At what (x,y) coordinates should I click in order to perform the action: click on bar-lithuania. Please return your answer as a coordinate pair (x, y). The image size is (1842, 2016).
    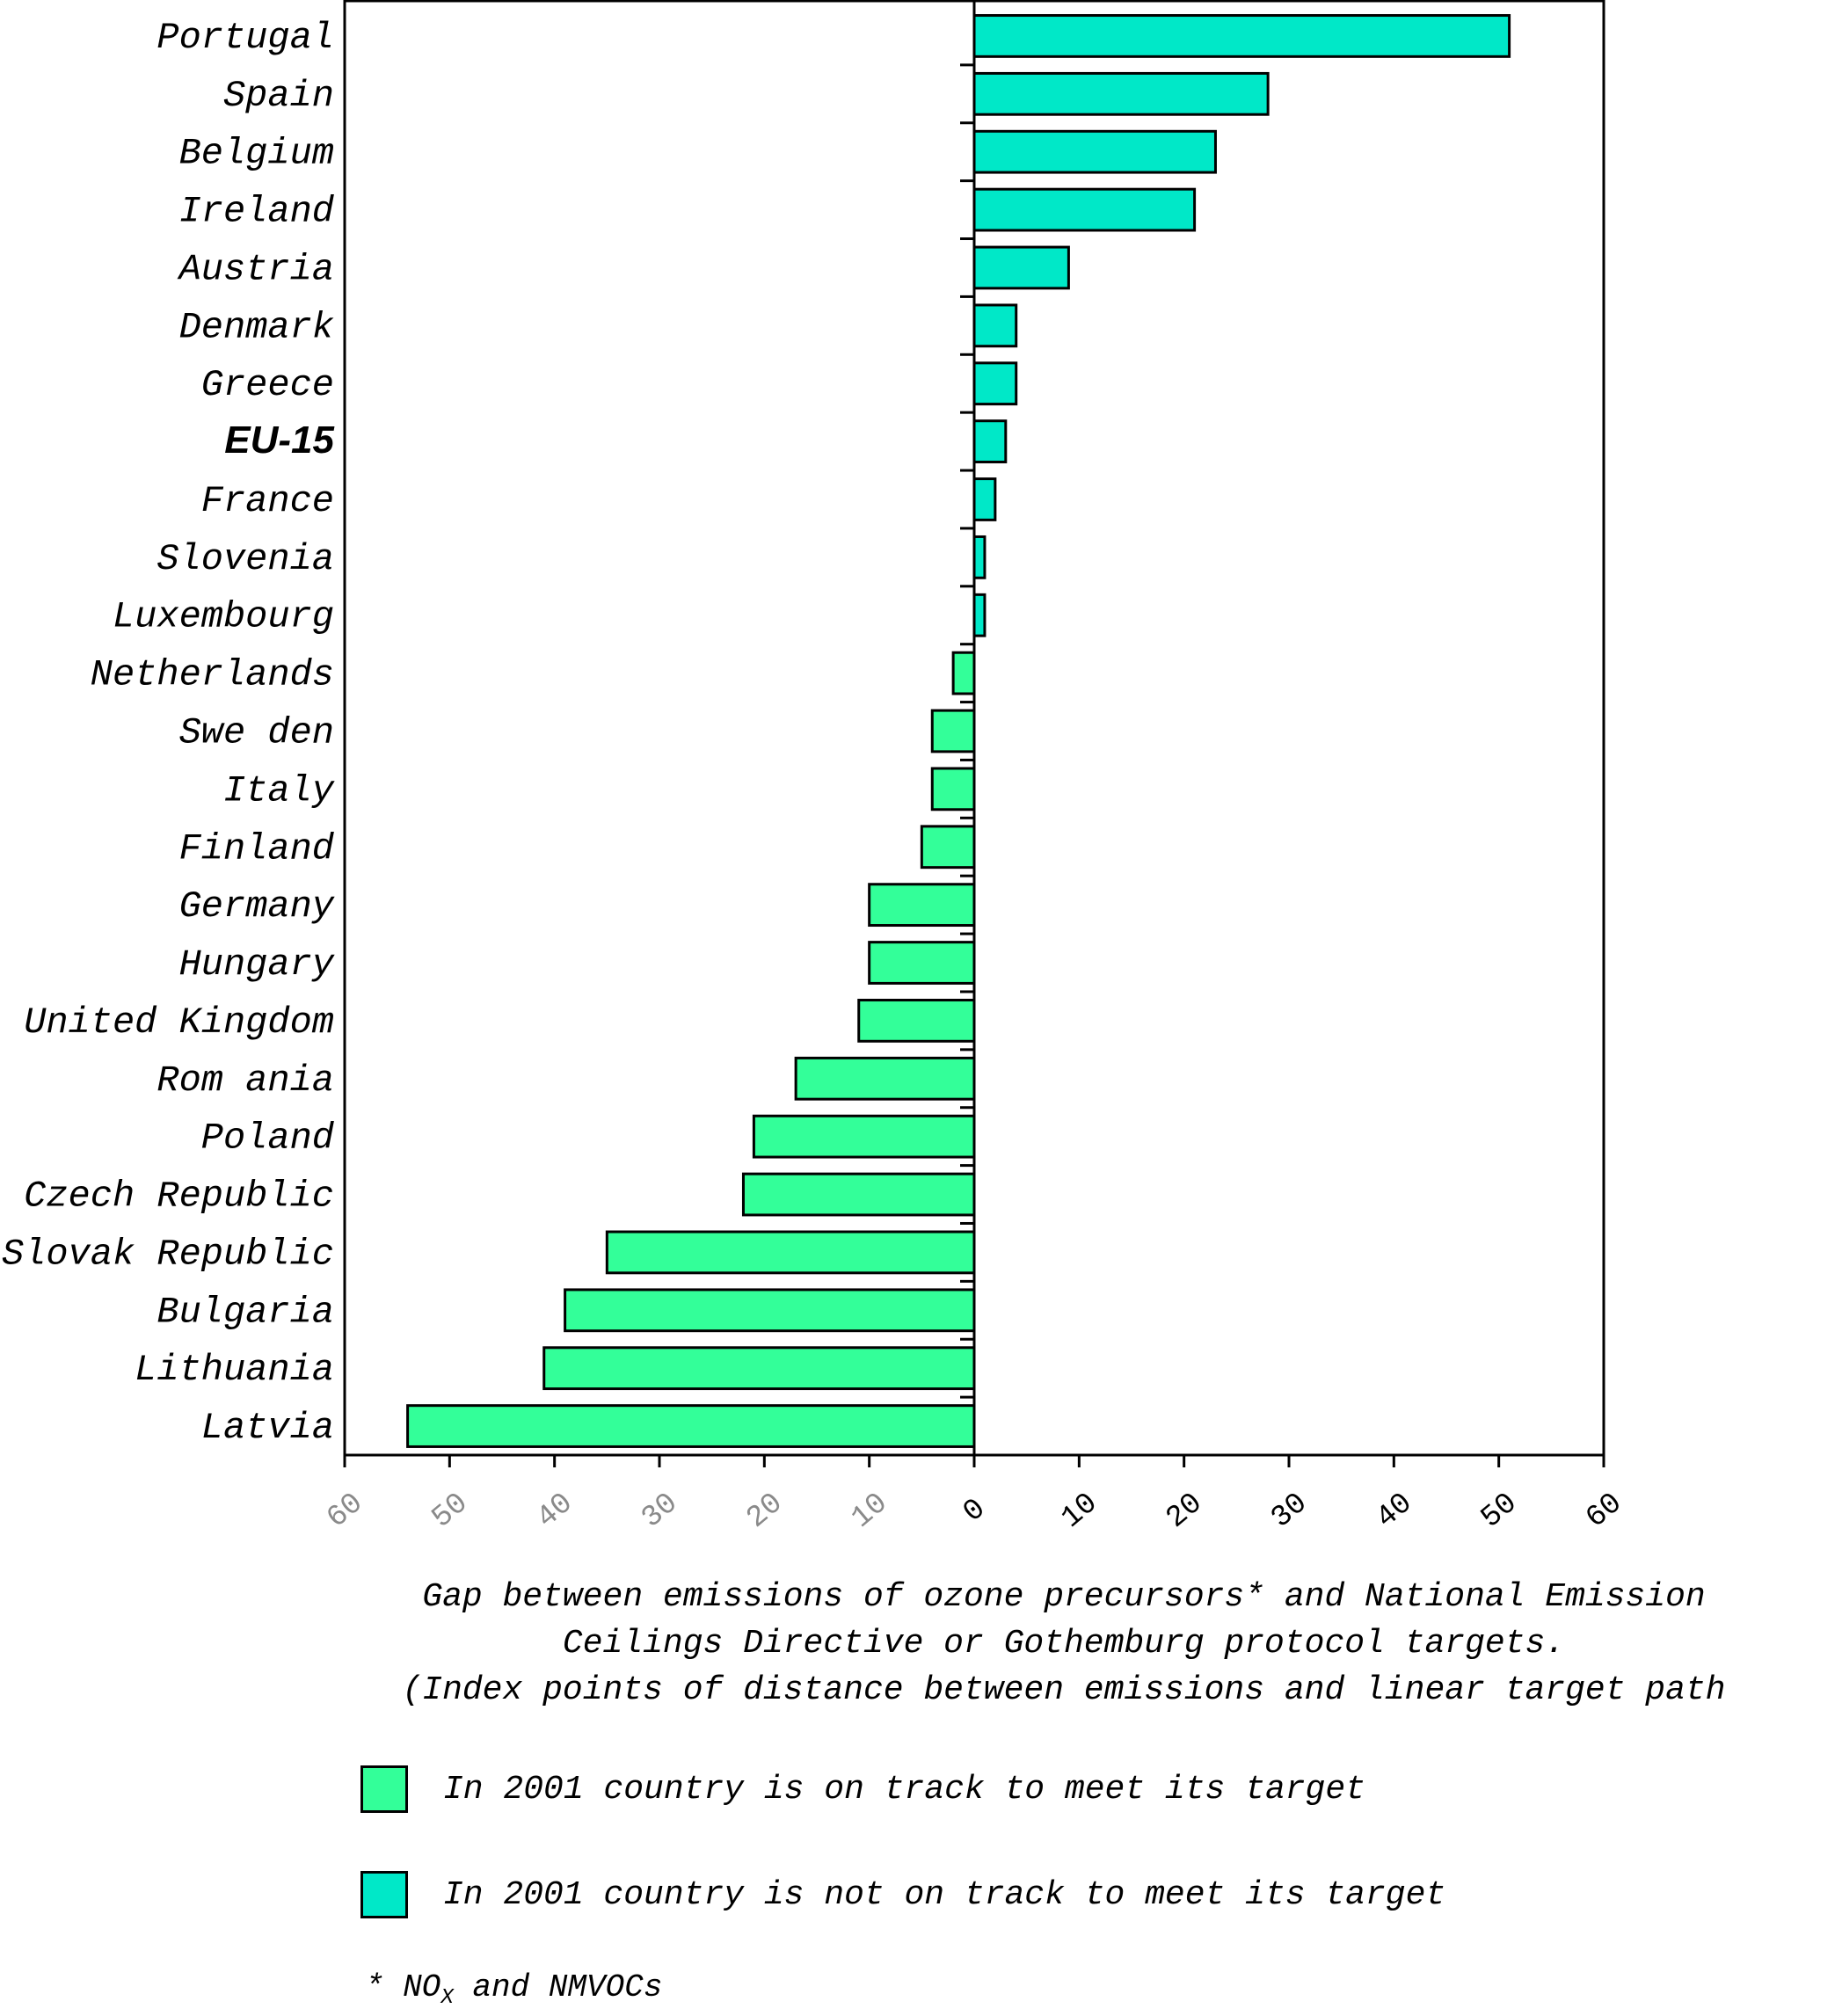
    Looking at the image, I should click on (759, 1368).